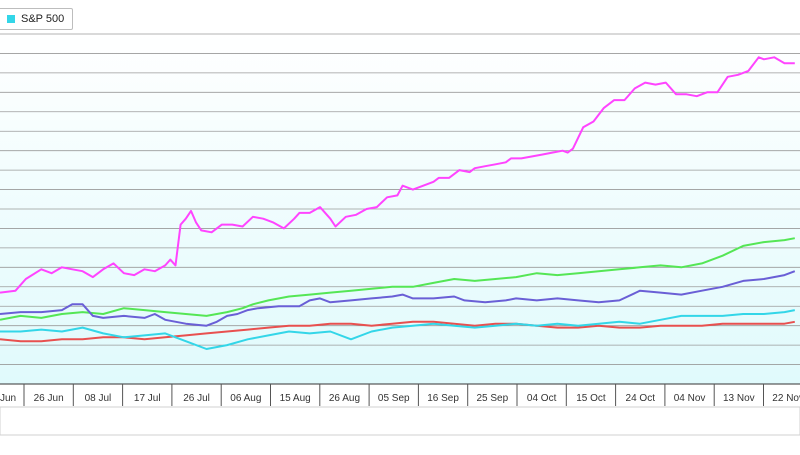 Image resolution: width=800 pixels, height=455 pixels. Describe the element at coordinates (245, 398) in the screenshot. I see `x-tick-label: 06 Aug` at that location.